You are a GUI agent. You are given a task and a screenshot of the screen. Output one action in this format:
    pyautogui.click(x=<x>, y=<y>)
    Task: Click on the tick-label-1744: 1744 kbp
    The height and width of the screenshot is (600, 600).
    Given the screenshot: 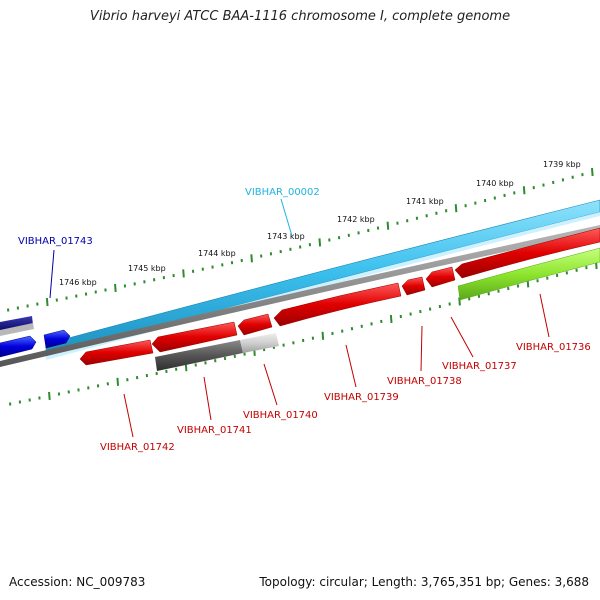 What is the action you would take?
    pyautogui.click(x=217, y=253)
    